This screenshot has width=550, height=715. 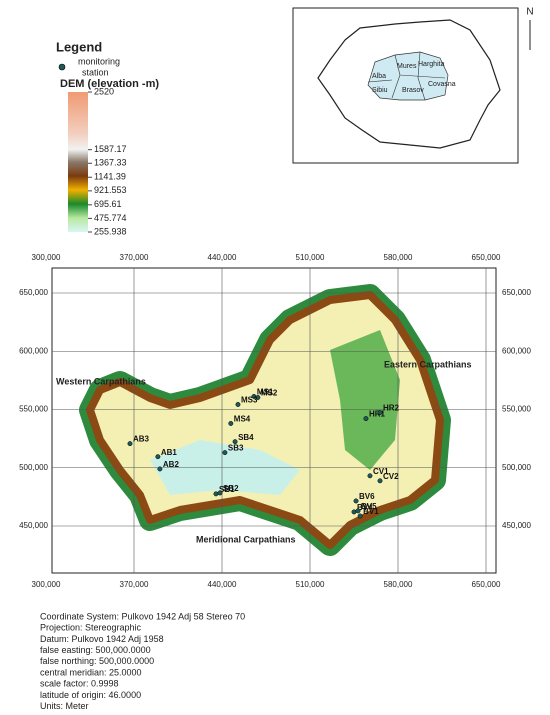 What do you see at coordinates (91, 672) in the screenshot?
I see `projection-info: central meridian: 25.0000` at bounding box center [91, 672].